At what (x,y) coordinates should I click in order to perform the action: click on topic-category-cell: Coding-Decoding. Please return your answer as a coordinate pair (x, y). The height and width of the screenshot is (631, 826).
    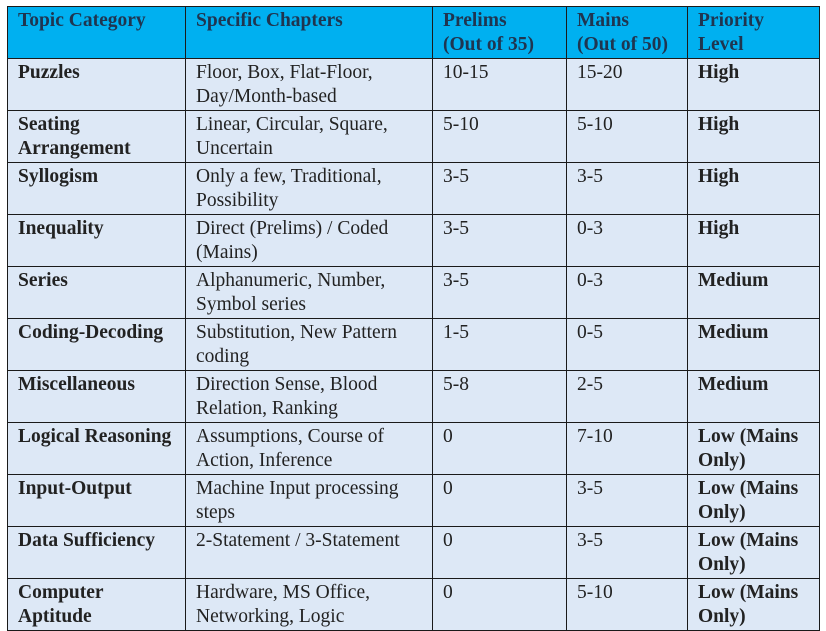
    Looking at the image, I should click on (96, 344).